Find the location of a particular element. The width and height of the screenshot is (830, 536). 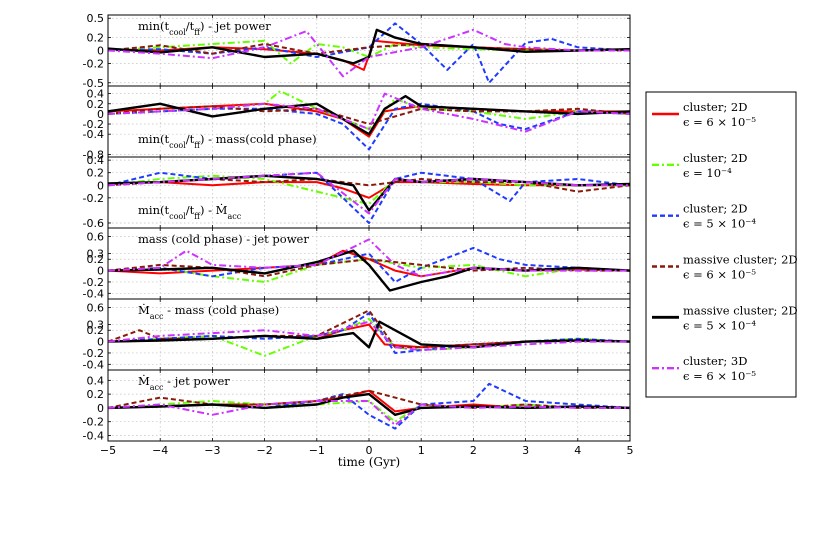

panel-title: min(tcool/tff) - mass(cold phase) is located at coordinates (227, 141).